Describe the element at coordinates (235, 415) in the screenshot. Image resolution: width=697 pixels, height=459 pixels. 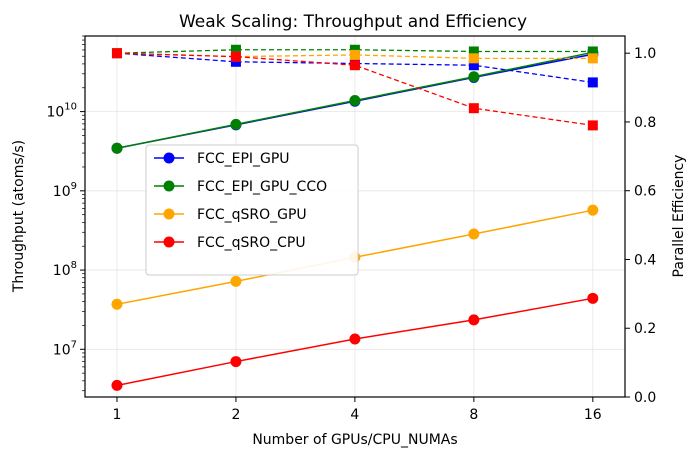
I see `x-tick-label: 2` at that location.